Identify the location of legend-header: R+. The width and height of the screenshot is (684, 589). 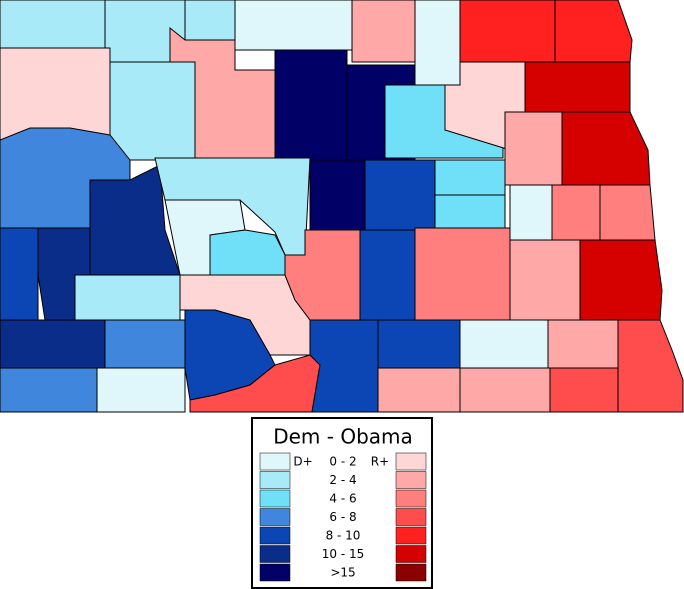
(380, 462).